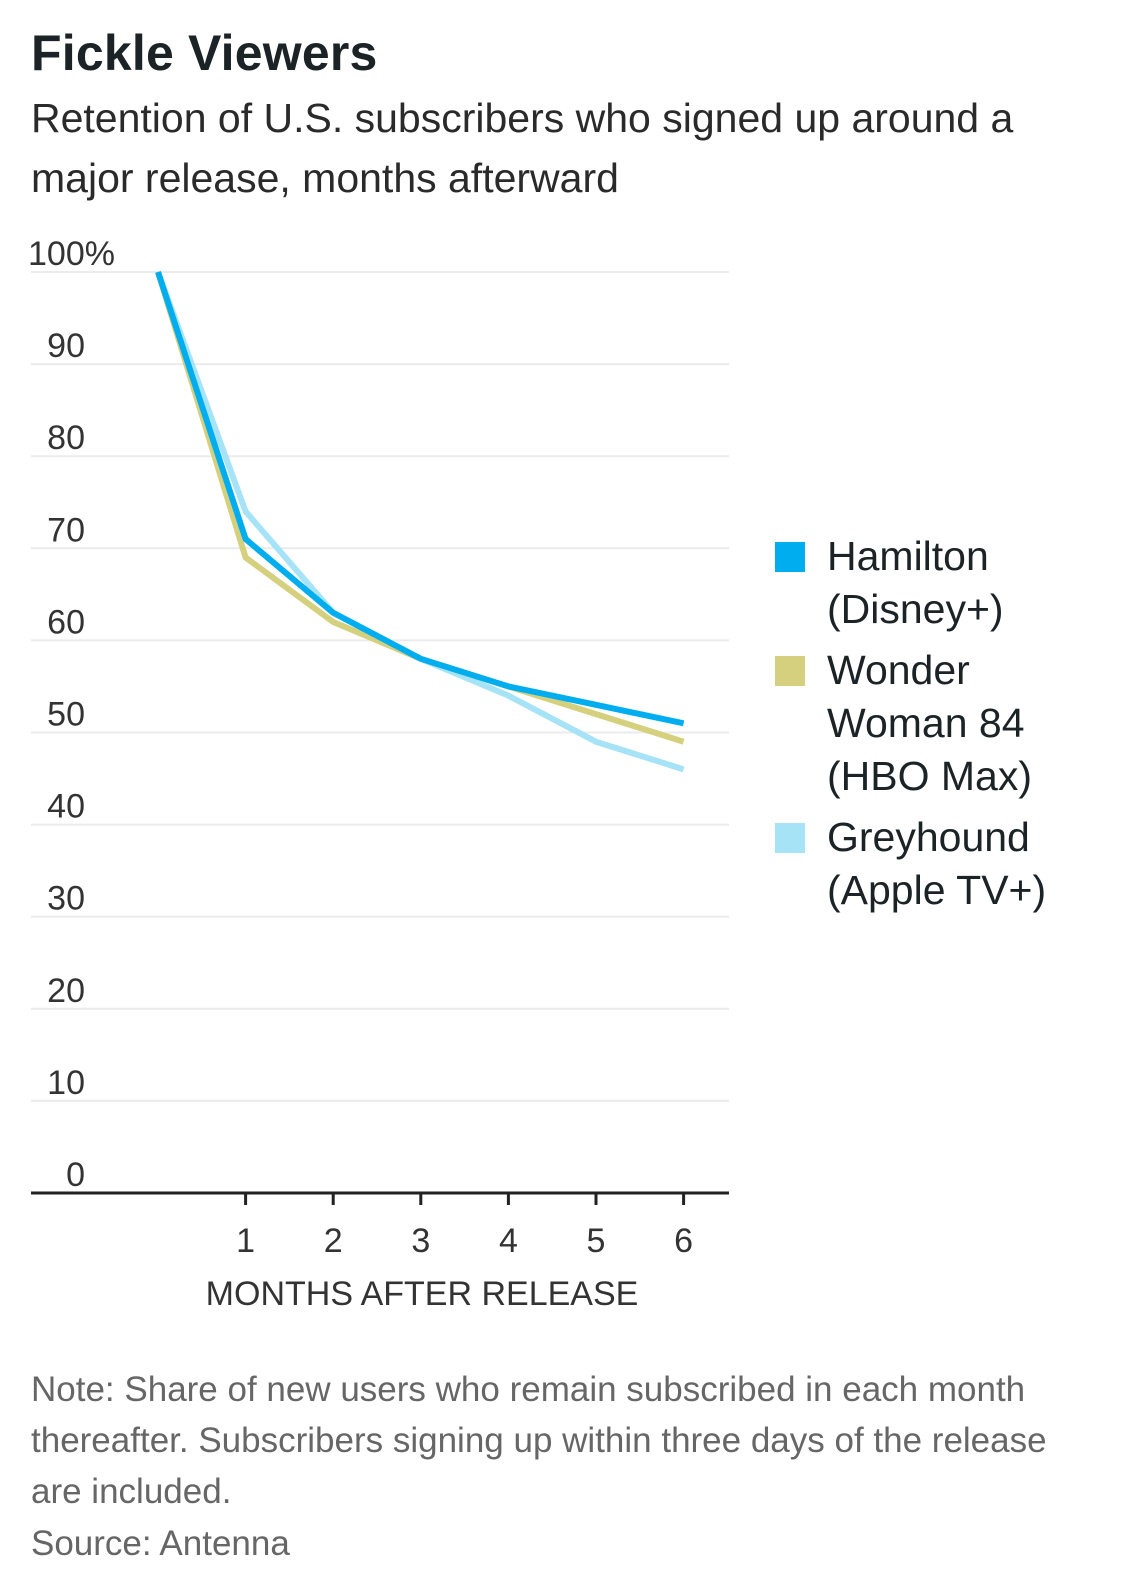 This screenshot has height=1579, width=1124. I want to click on legend-label-line: (Apple TV+), so click(937, 890).